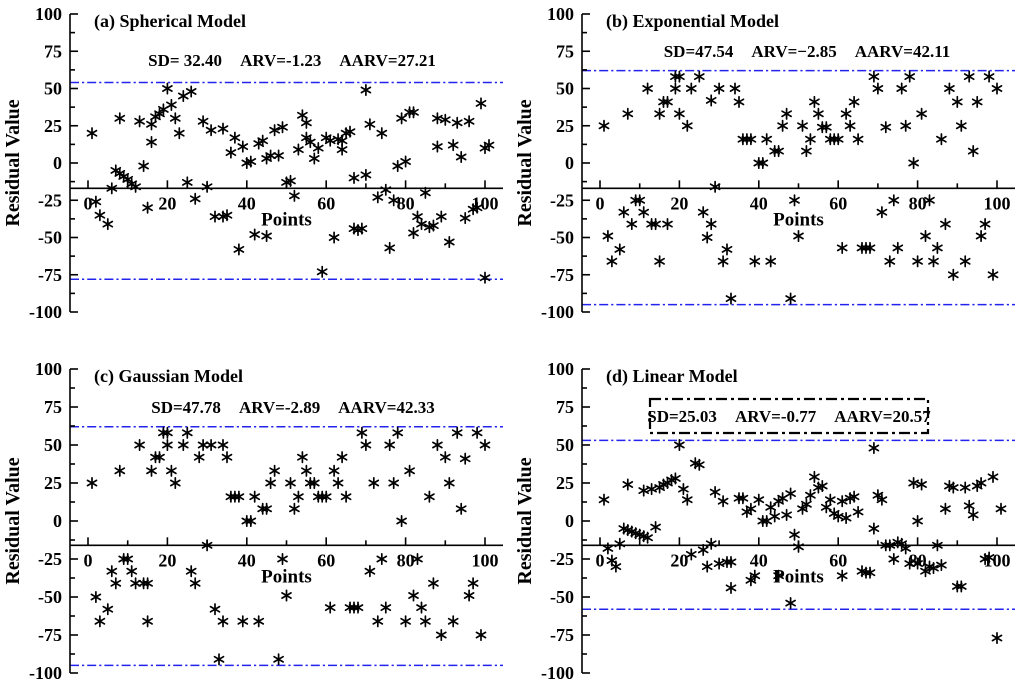  I want to click on y-tick-label: 75, so click(565, 51).